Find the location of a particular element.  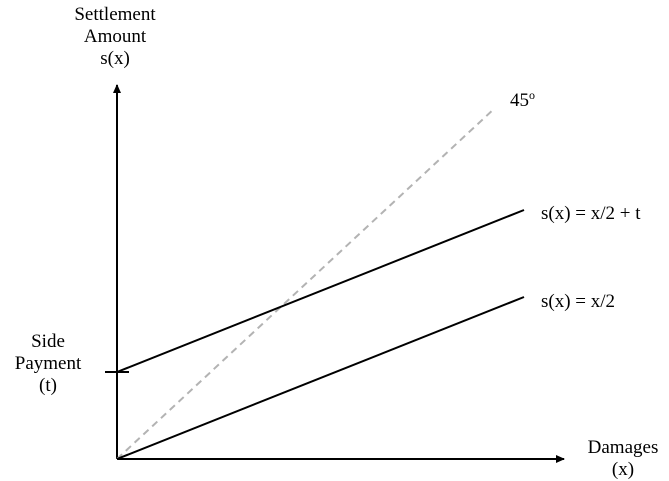

y-axis-title-line-1: Settlement is located at coordinates (115, 14).